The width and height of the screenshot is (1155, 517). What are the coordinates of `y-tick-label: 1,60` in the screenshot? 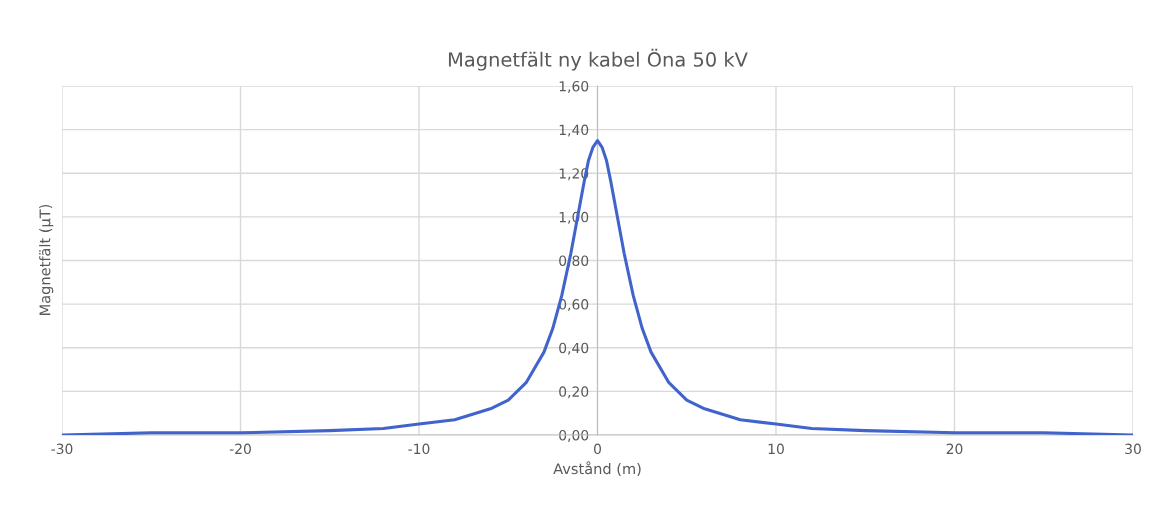 It's located at (574, 86).